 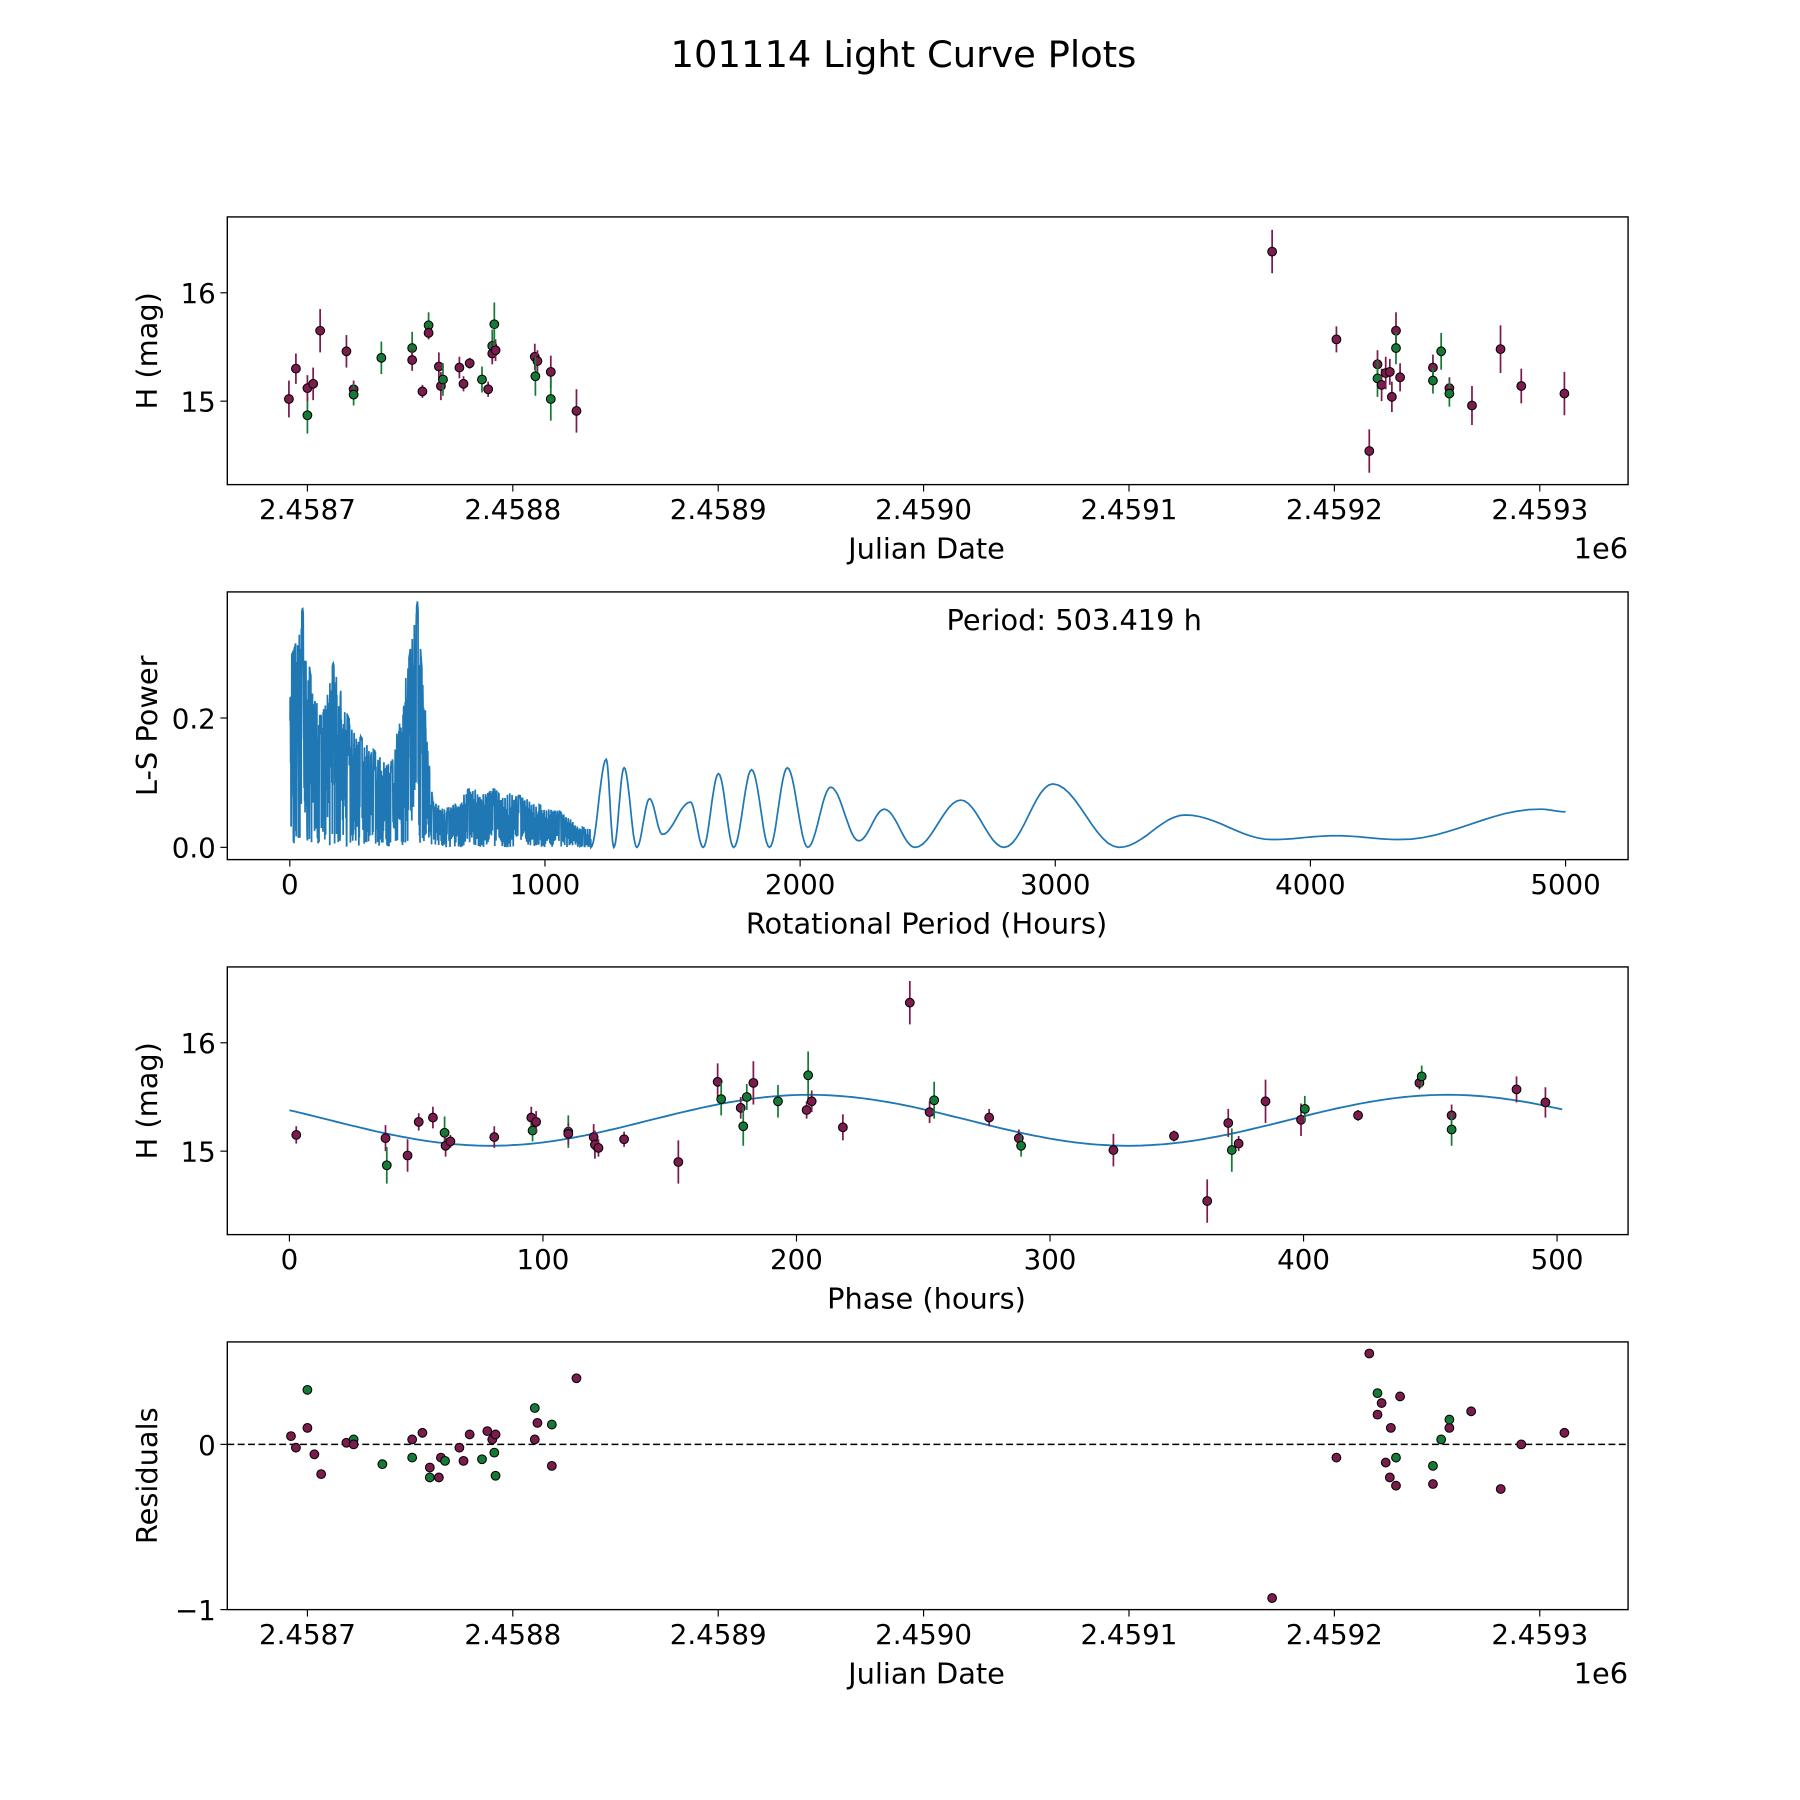 I want to click on x-tick-label: 400, so click(x=1303, y=1259).